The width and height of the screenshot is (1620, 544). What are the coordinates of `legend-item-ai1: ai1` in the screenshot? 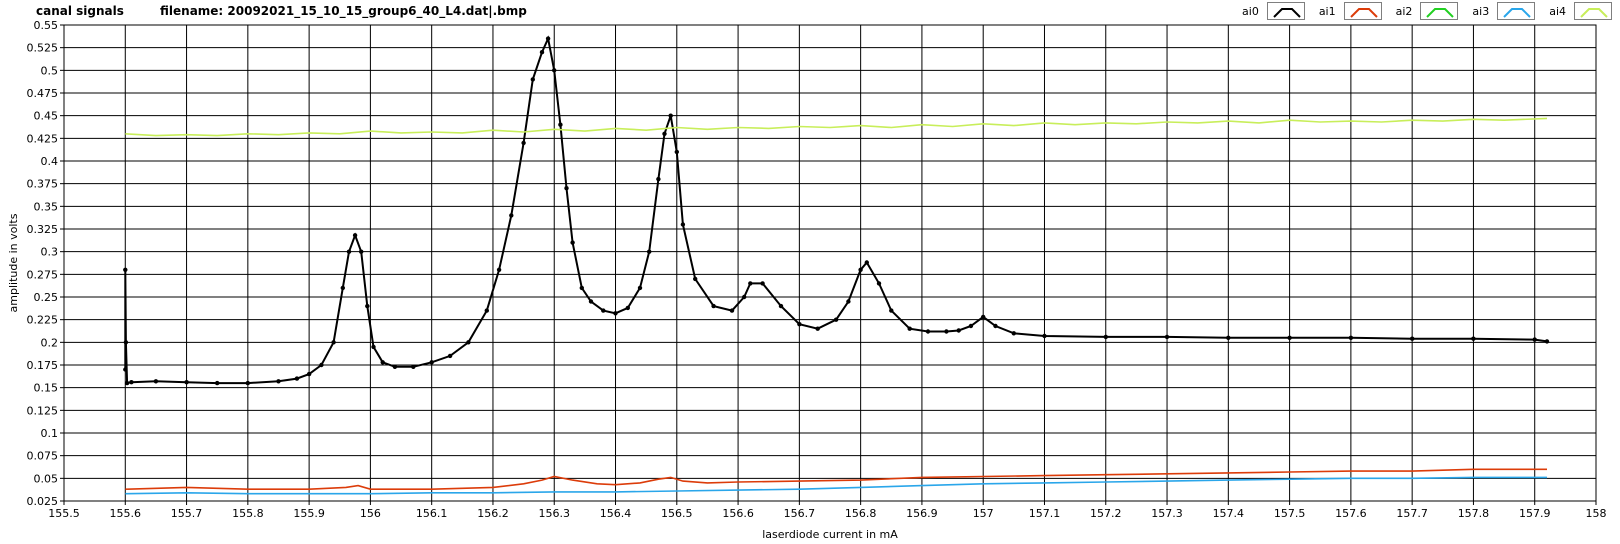 It's located at (1350, 11).